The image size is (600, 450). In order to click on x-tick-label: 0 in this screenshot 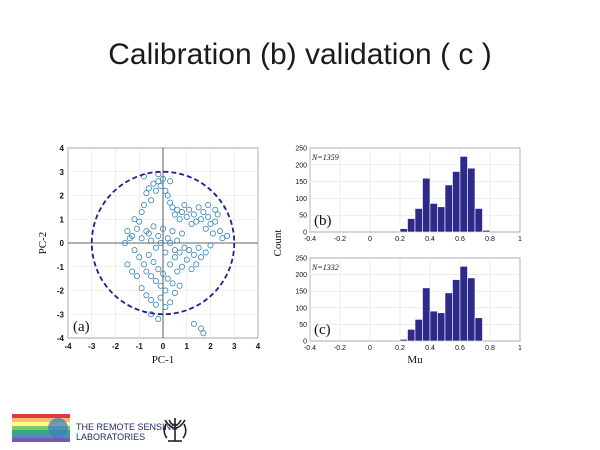, I will do `click(163, 346)`.